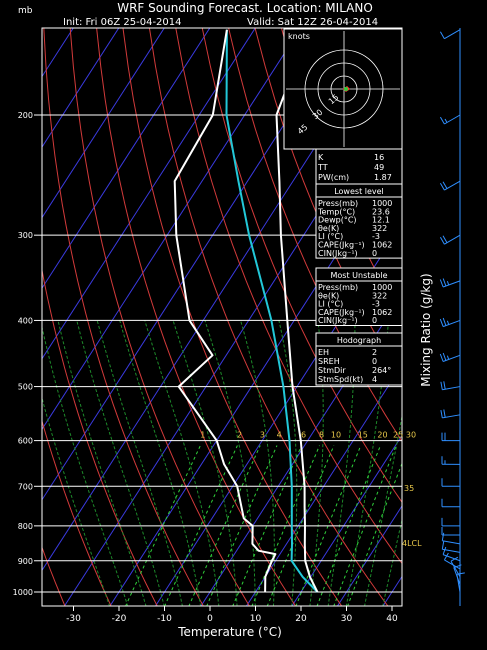 The width and height of the screenshot is (487, 650). Describe the element at coordinates (376, 304) in the screenshot. I see `most_unstable-row-value: -3` at that location.